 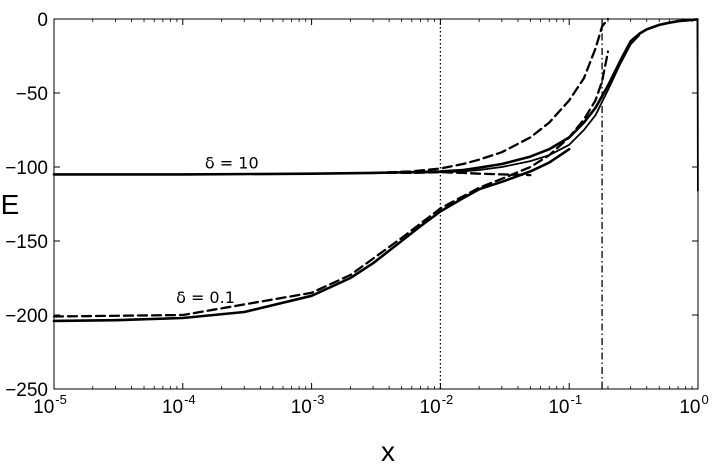 What do you see at coordinates (217, 230) in the screenshot?
I see `annotations: δ = 10 δ = 0.1` at bounding box center [217, 230].